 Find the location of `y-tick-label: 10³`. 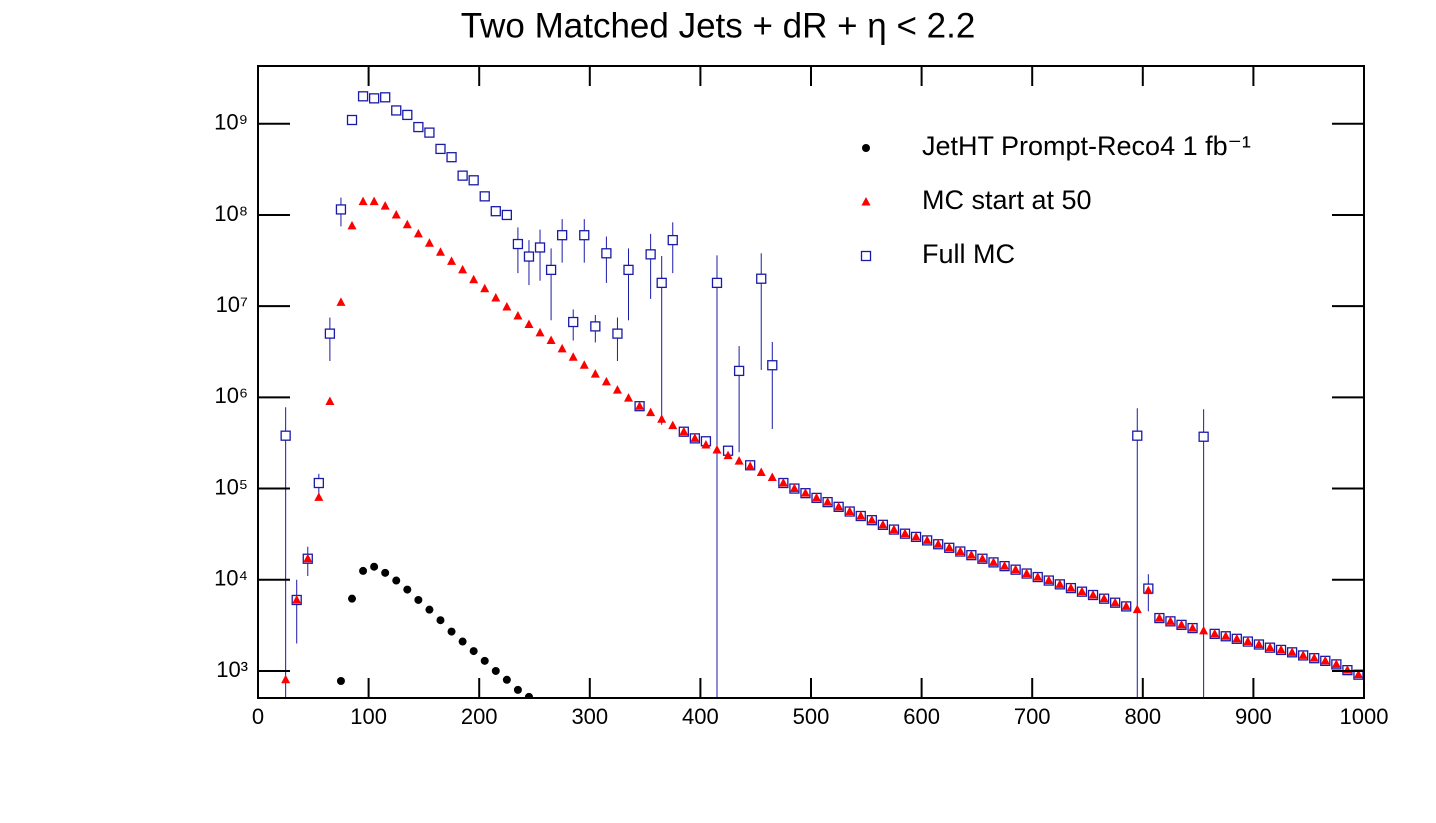

y-tick-label: 10³ is located at coordinates (232, 669).